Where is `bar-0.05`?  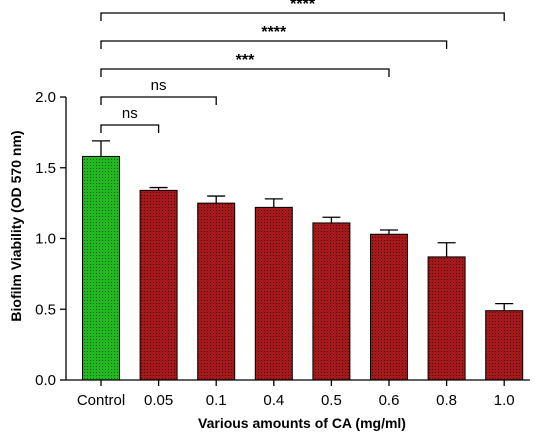
bar-0.05 is located at coordinates (158, 285).